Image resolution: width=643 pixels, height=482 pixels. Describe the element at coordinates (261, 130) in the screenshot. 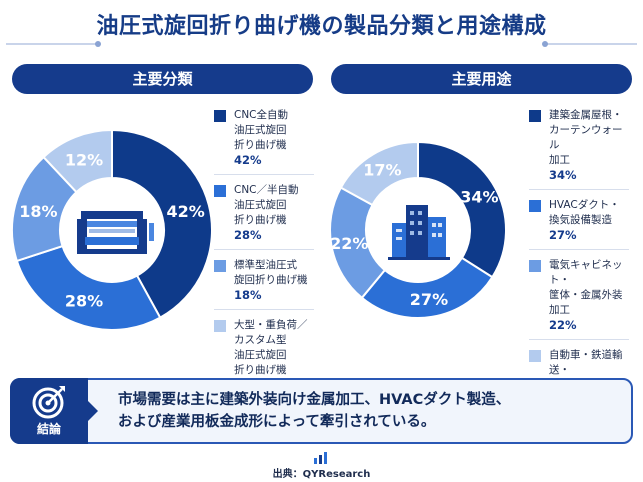

I see `legend-label: CNC全自動 油圧式旋回 折り曲げ機` at that location.